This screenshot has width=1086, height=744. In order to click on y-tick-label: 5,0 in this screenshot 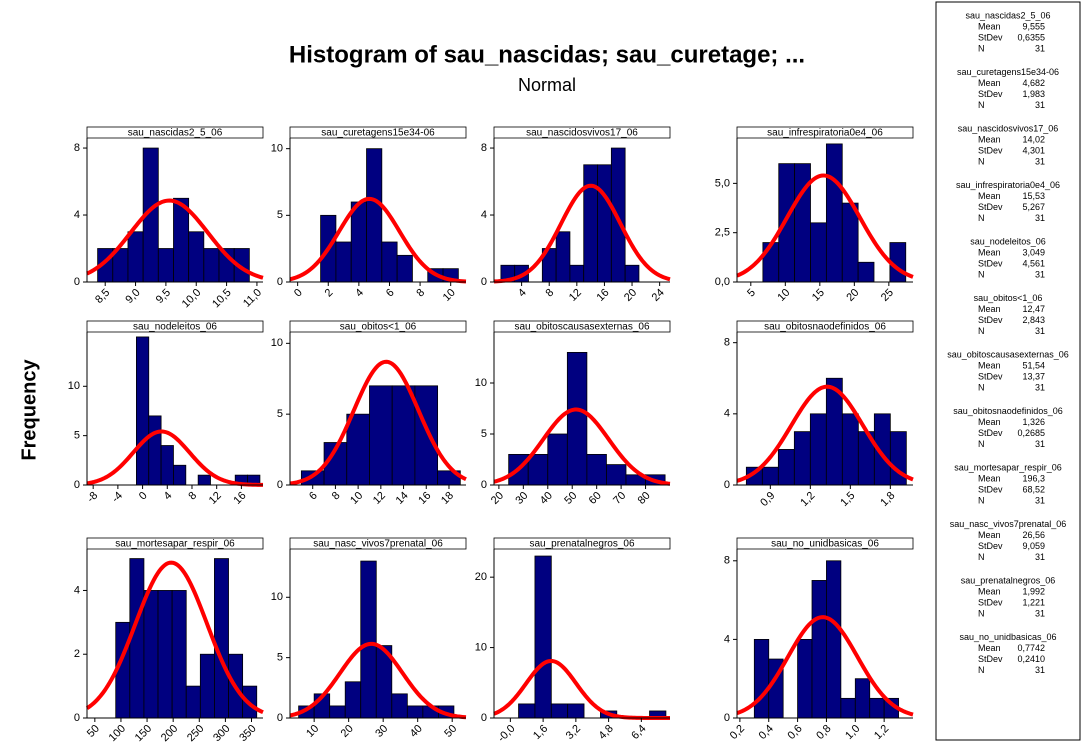, I will do `click(722, 183)`.